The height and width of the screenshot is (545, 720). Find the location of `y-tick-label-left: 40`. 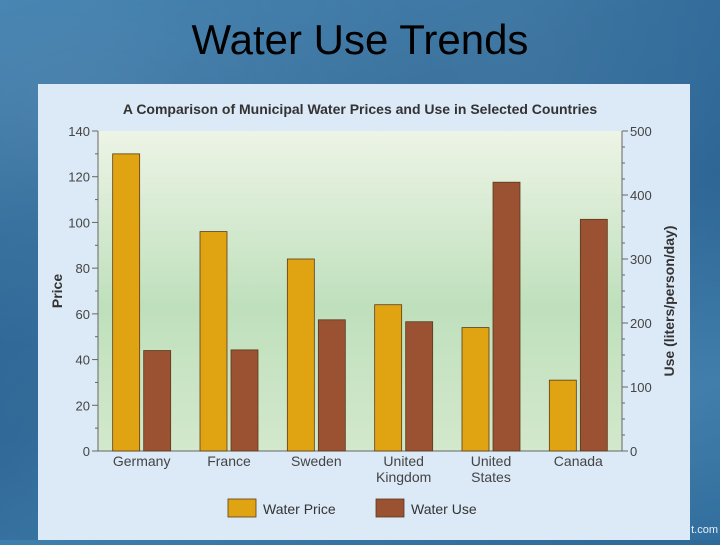

y-tick-label-left: 40 is located at coordinates (83, 360).